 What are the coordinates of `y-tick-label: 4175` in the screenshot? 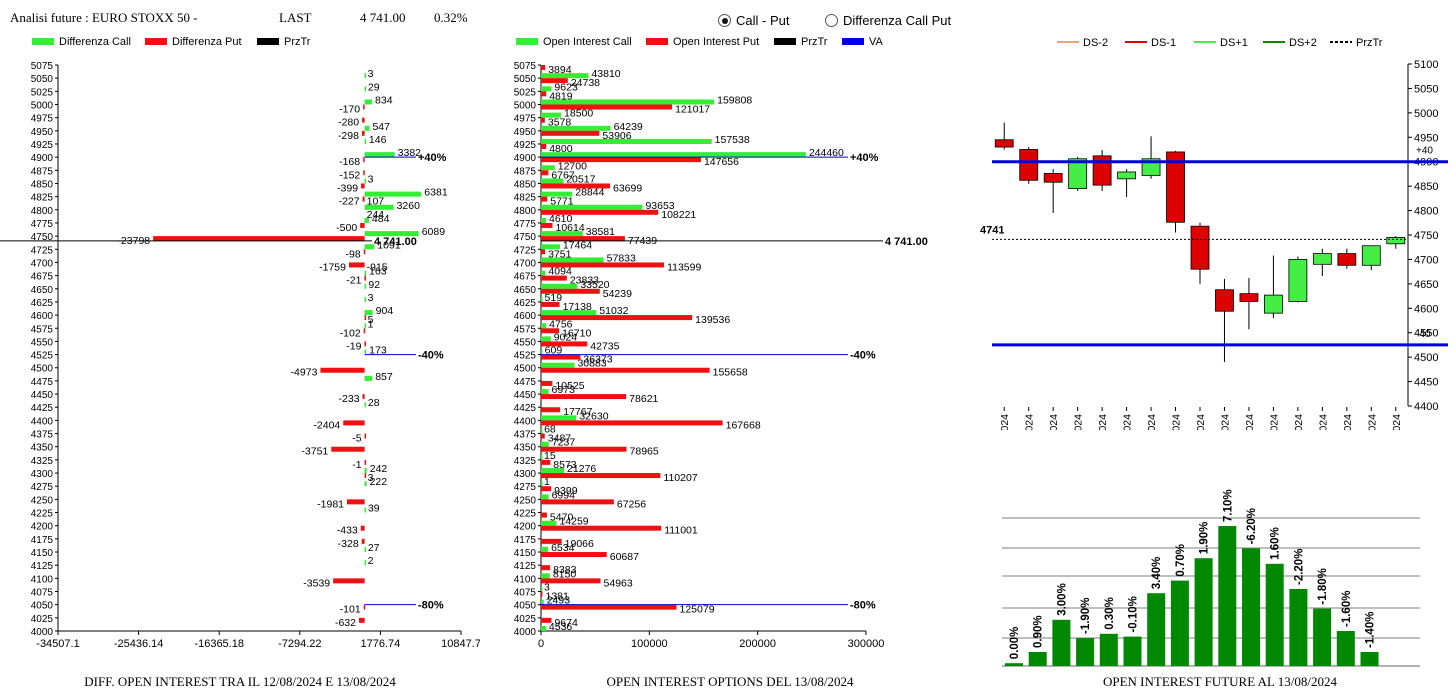 It's located at (525, 540).